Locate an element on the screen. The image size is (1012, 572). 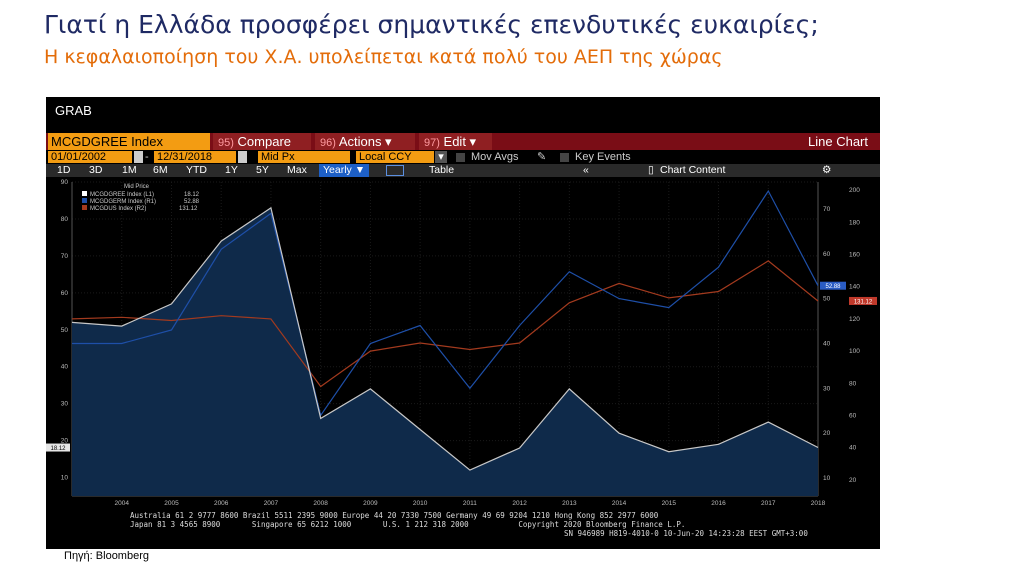
chevron-down-icon: ▾ is located at coordinates (441, 157).